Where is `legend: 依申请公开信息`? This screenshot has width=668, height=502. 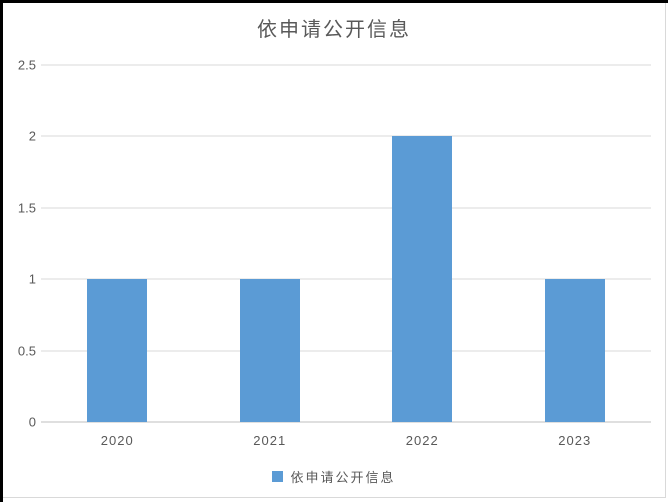
legend: 依申请公开信息 is located at coordinates (334, 476).